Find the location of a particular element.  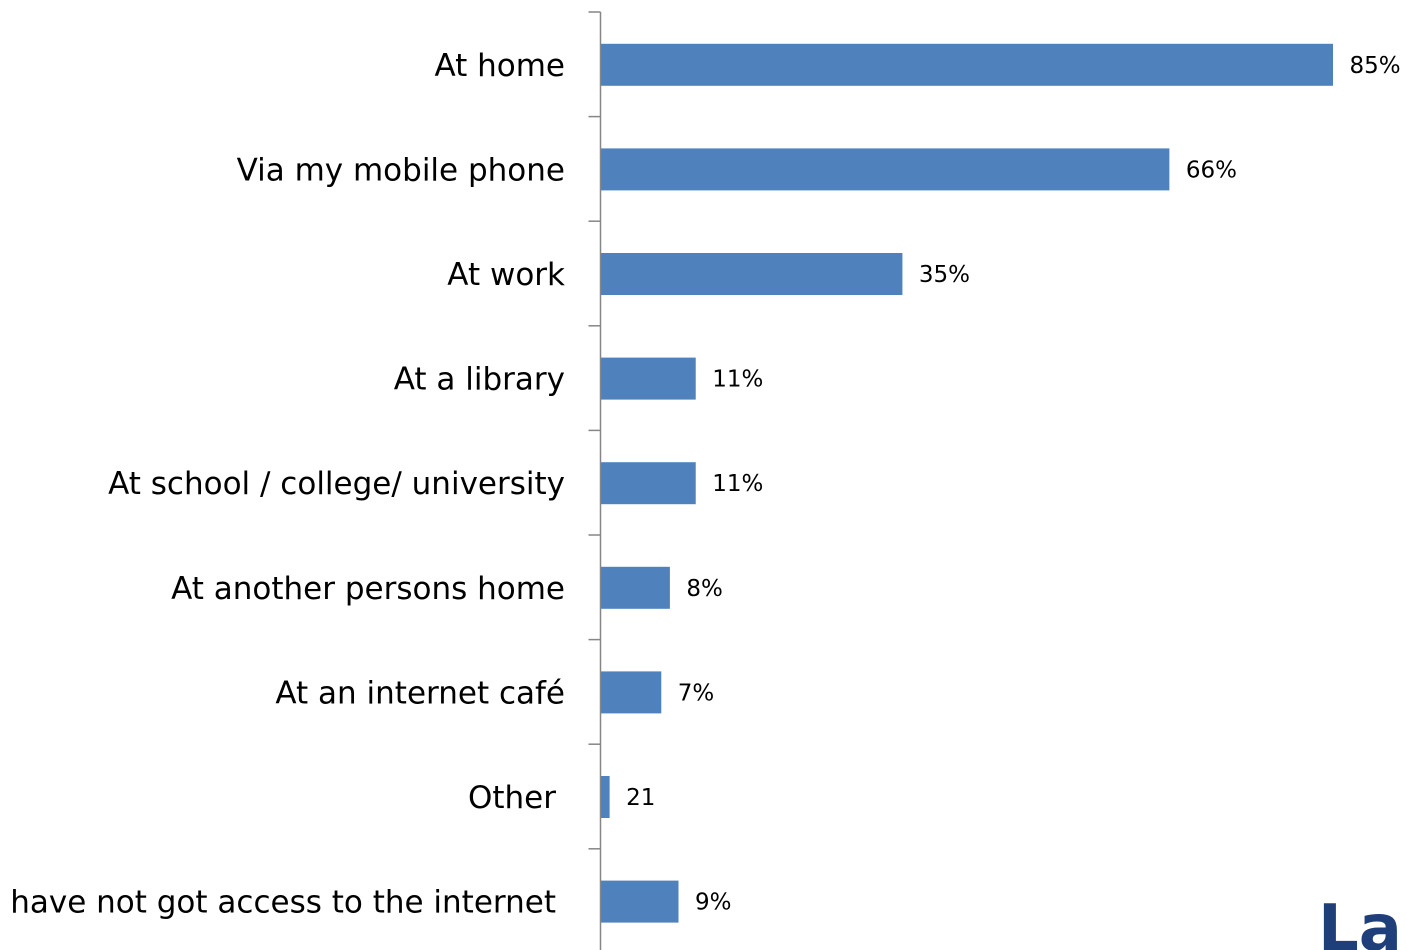

category-label: At work is located at coordinates (506, 275).